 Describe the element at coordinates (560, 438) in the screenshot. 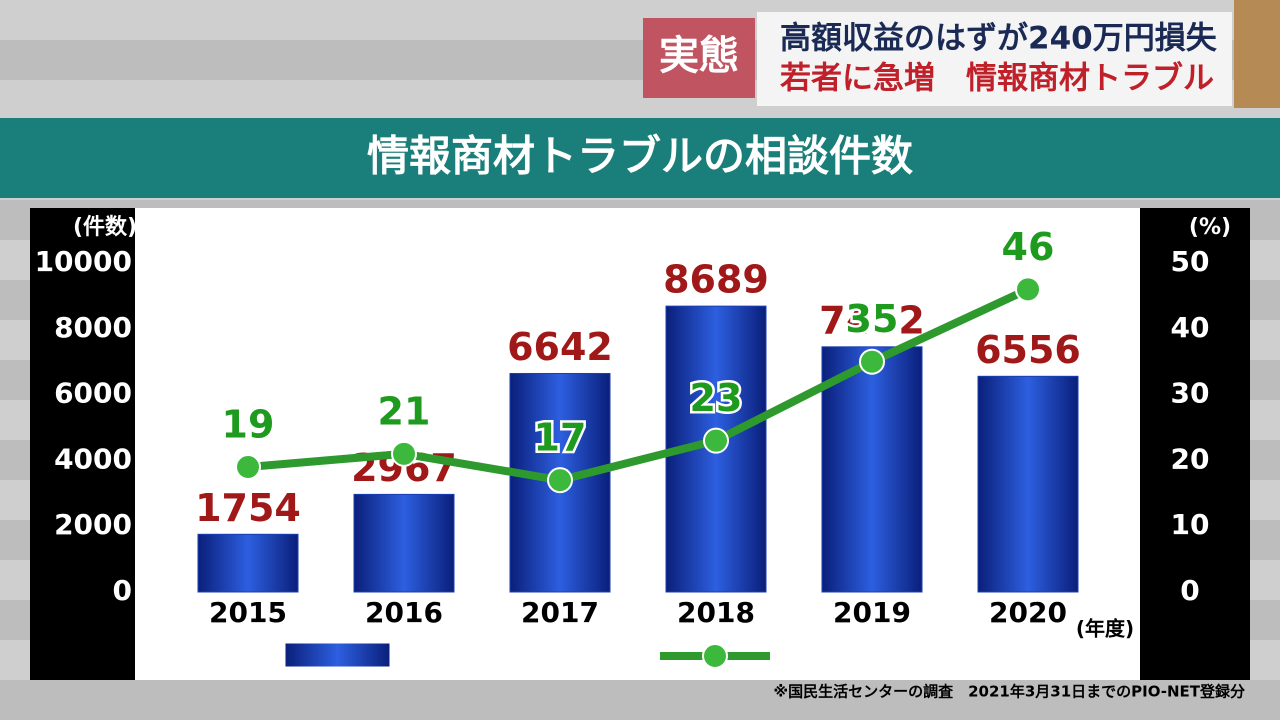

I see `line-value-label: 17` at that location.